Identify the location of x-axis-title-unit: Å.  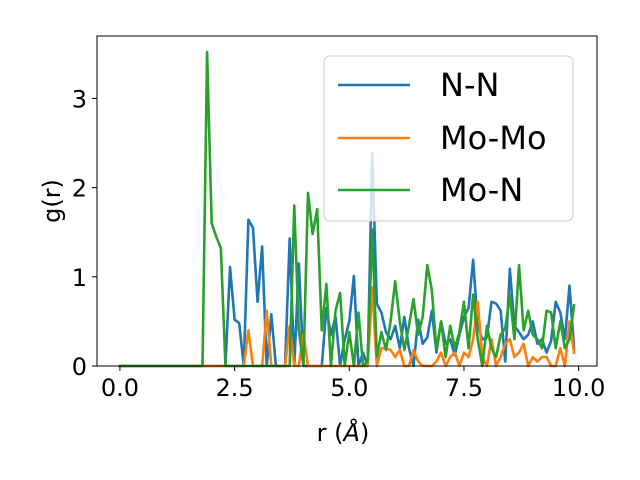
(351, 432).